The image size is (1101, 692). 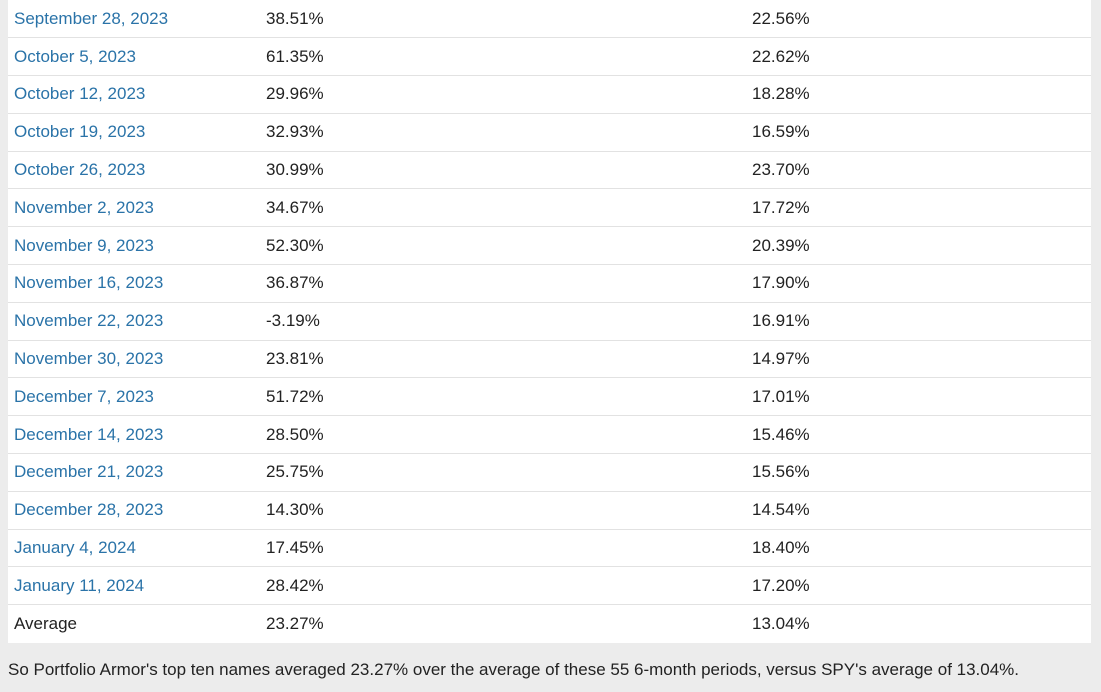 What do you see at coordinates (549, 246) in the screenshot?
I see `table-row: November 9, 2023 52.30% 20.39%` at bounding box center [549, 246].